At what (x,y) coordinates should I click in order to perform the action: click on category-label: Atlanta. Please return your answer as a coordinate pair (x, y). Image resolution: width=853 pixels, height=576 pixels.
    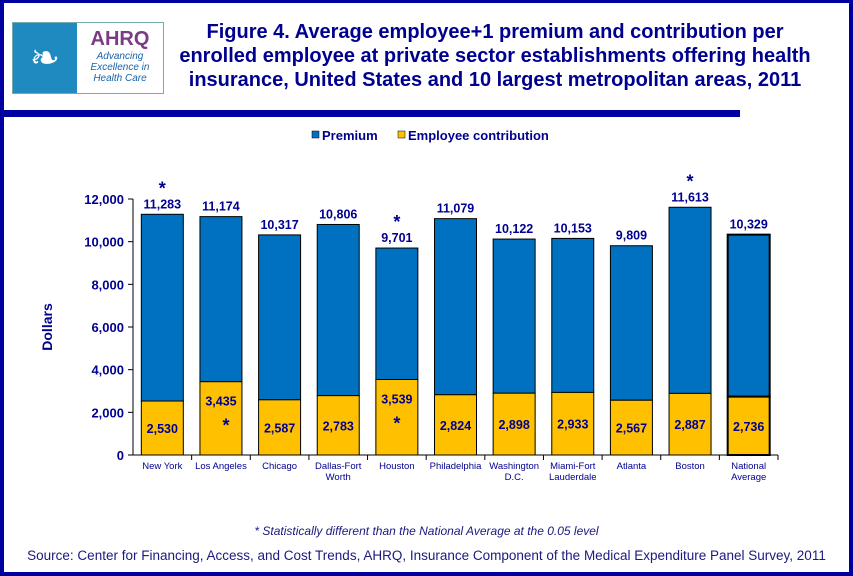
    Looking at the image, I should click on (632, 466).